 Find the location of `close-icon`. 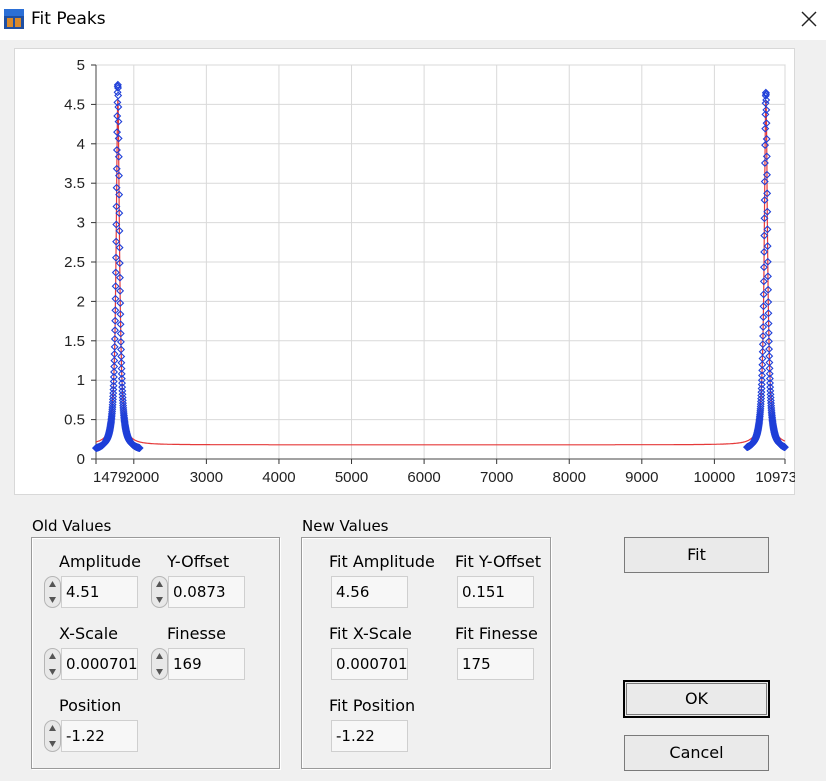

close-icon is located at coordinates (809, 19).